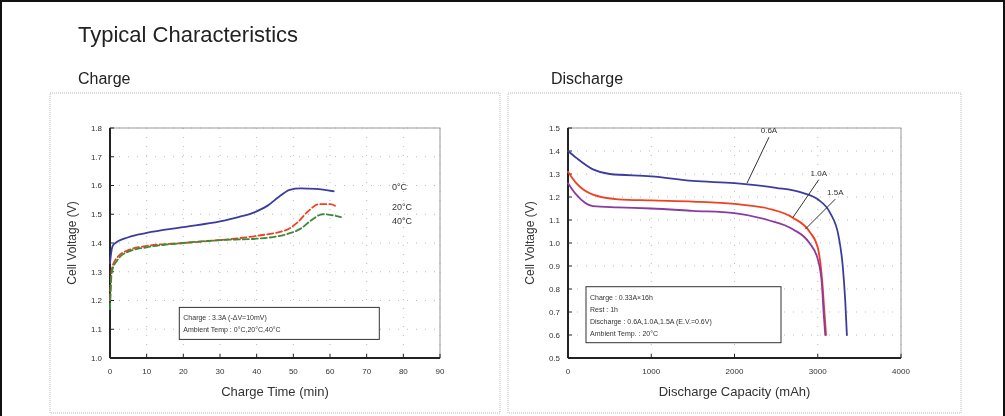 Image resolution: width=1005 pixels, height=416 pixels. What do you see at coordinates (440, 371) in the screenshot?
I see `x-tick-label: 90` at bounding box center [440, 371].